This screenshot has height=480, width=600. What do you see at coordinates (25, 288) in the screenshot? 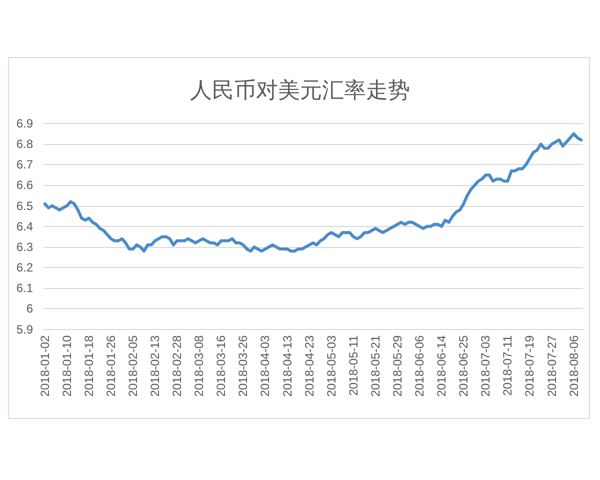
I see `y-tick-label: 6.1` at bounding box center [25, 288].